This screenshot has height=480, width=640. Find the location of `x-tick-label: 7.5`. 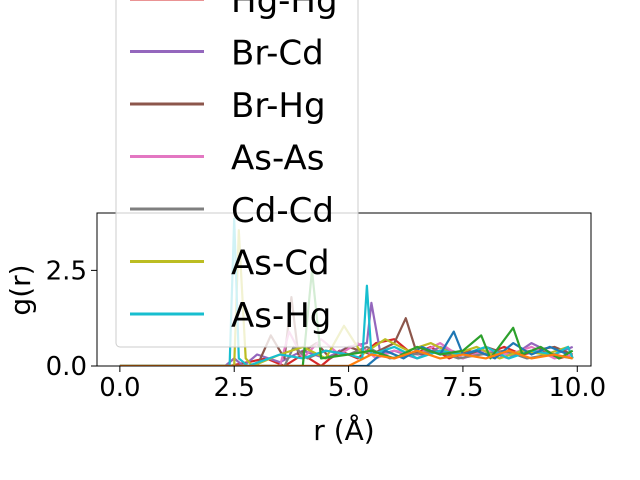

x-tick-label: 7.5 is located at coordinates (462, 388).